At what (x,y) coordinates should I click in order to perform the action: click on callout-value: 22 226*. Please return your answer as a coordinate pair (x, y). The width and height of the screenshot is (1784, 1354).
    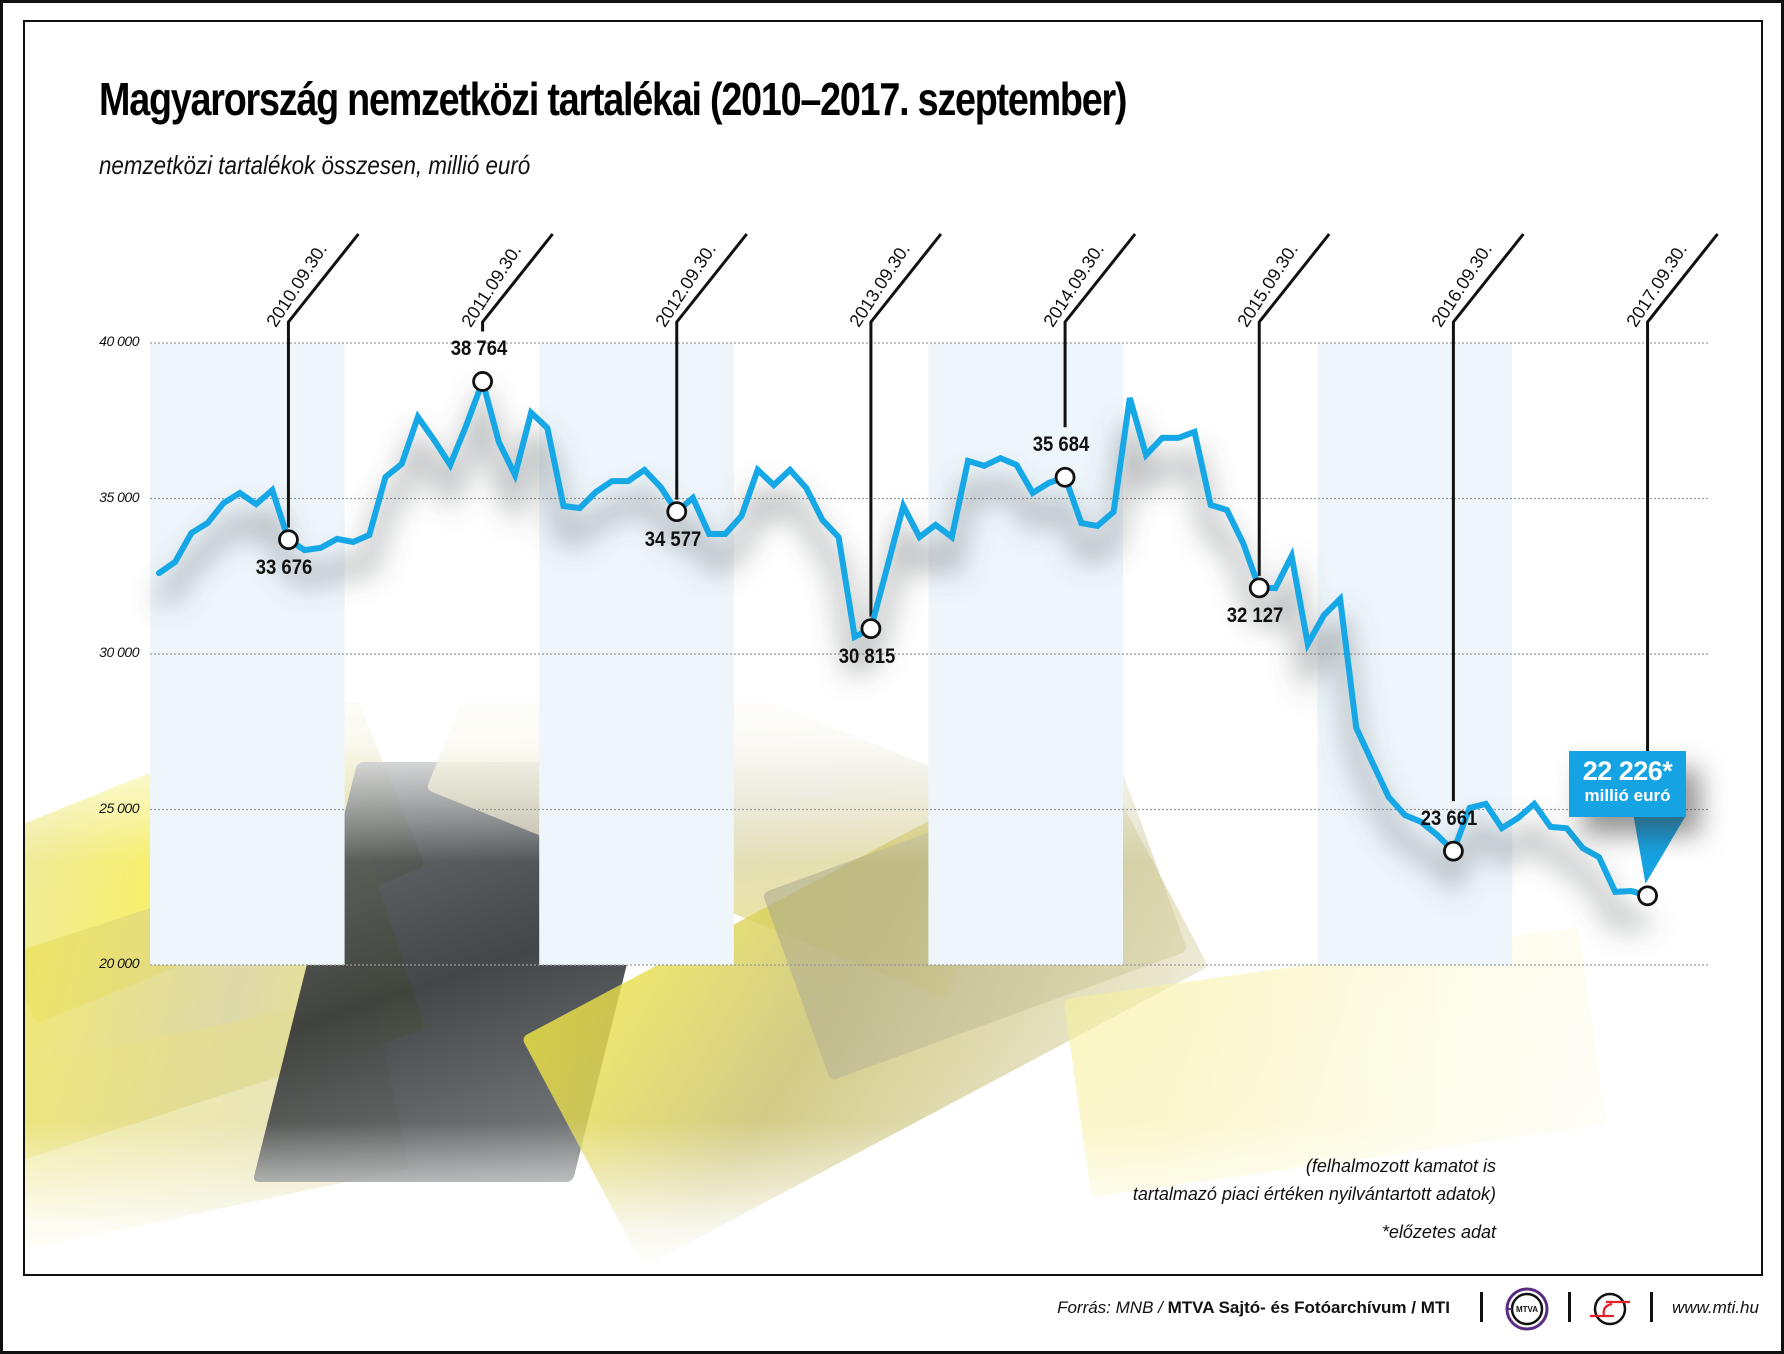
    Looking at the image, I should click on (1627, 771).